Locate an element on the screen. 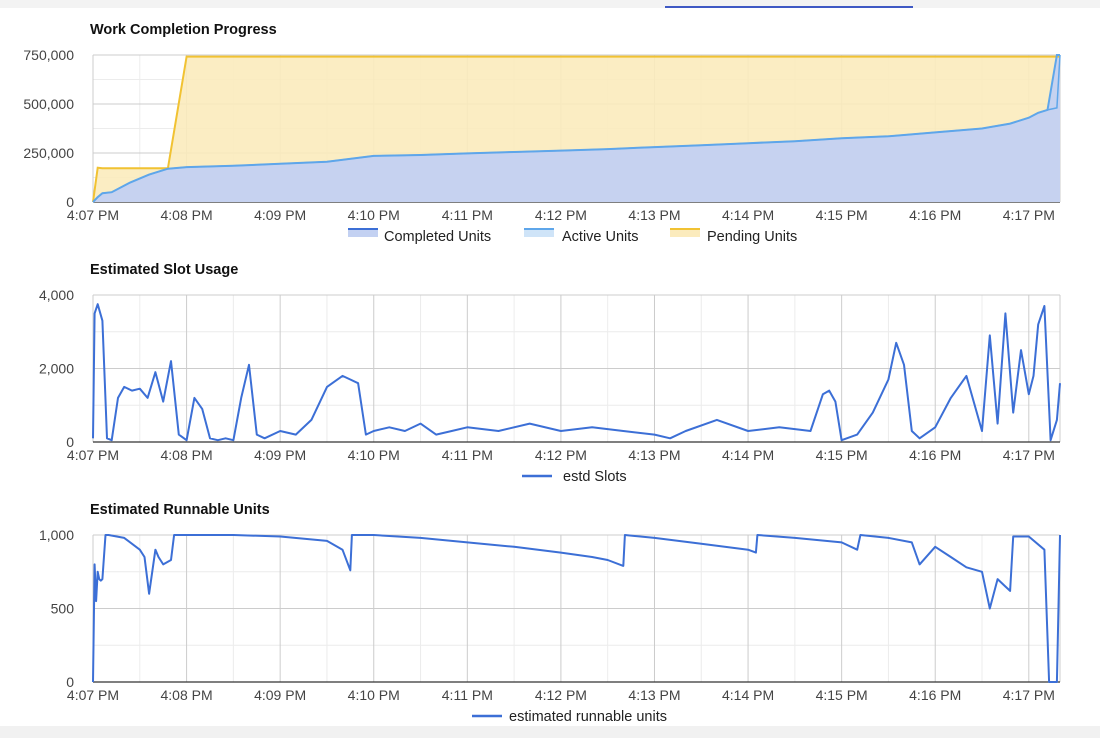  legend-label: estimated runnable units is located at coordinates (588, 717).